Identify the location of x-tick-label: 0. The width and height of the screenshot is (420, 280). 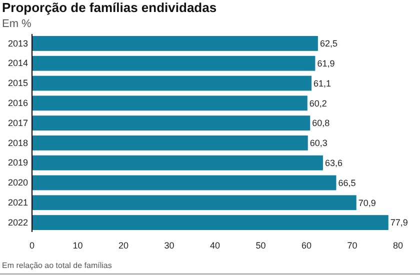
(32, 245).